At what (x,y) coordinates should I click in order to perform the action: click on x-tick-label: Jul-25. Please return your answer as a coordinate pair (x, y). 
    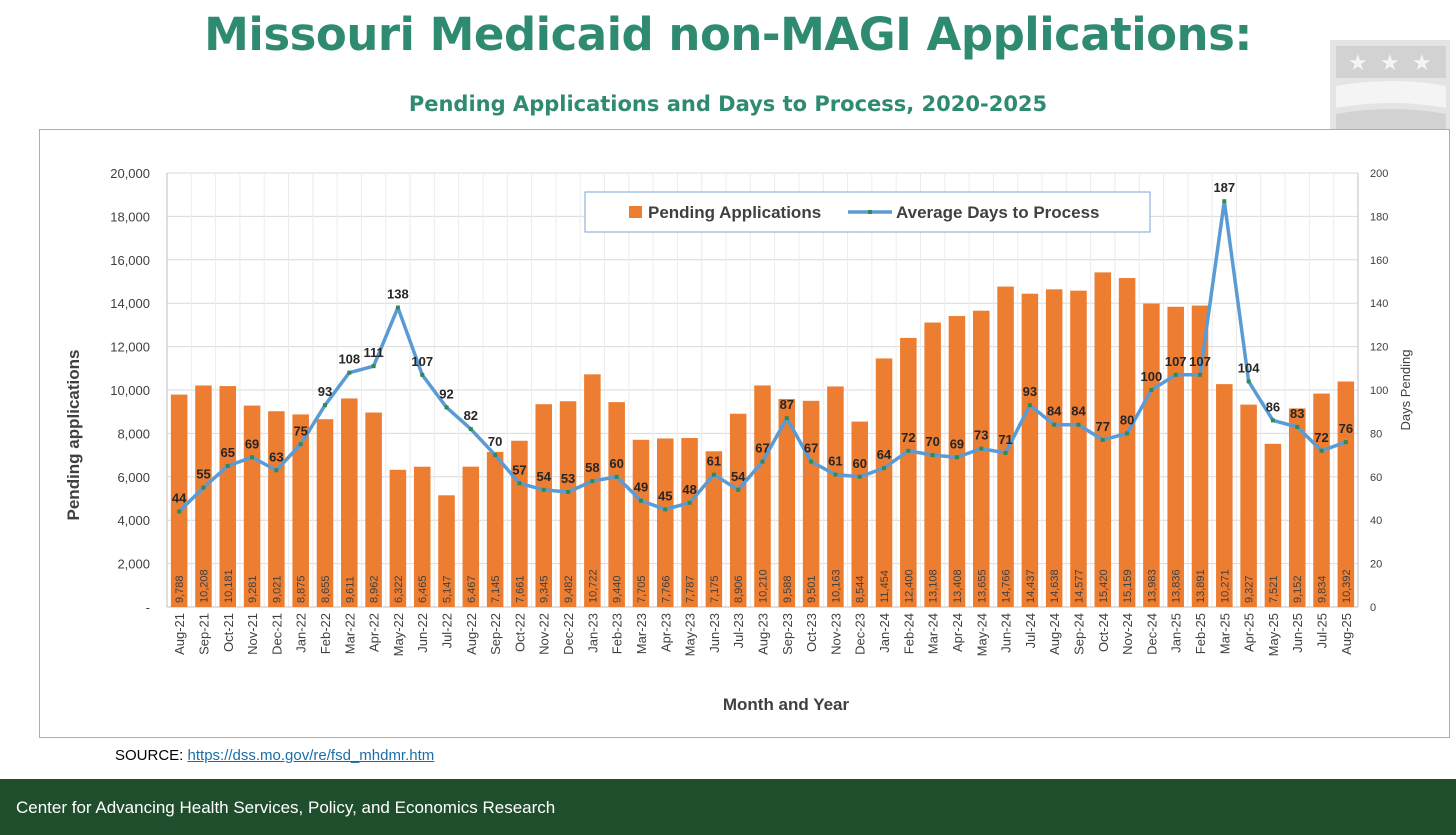
    Looking at the image, I should click on (1322, 630).